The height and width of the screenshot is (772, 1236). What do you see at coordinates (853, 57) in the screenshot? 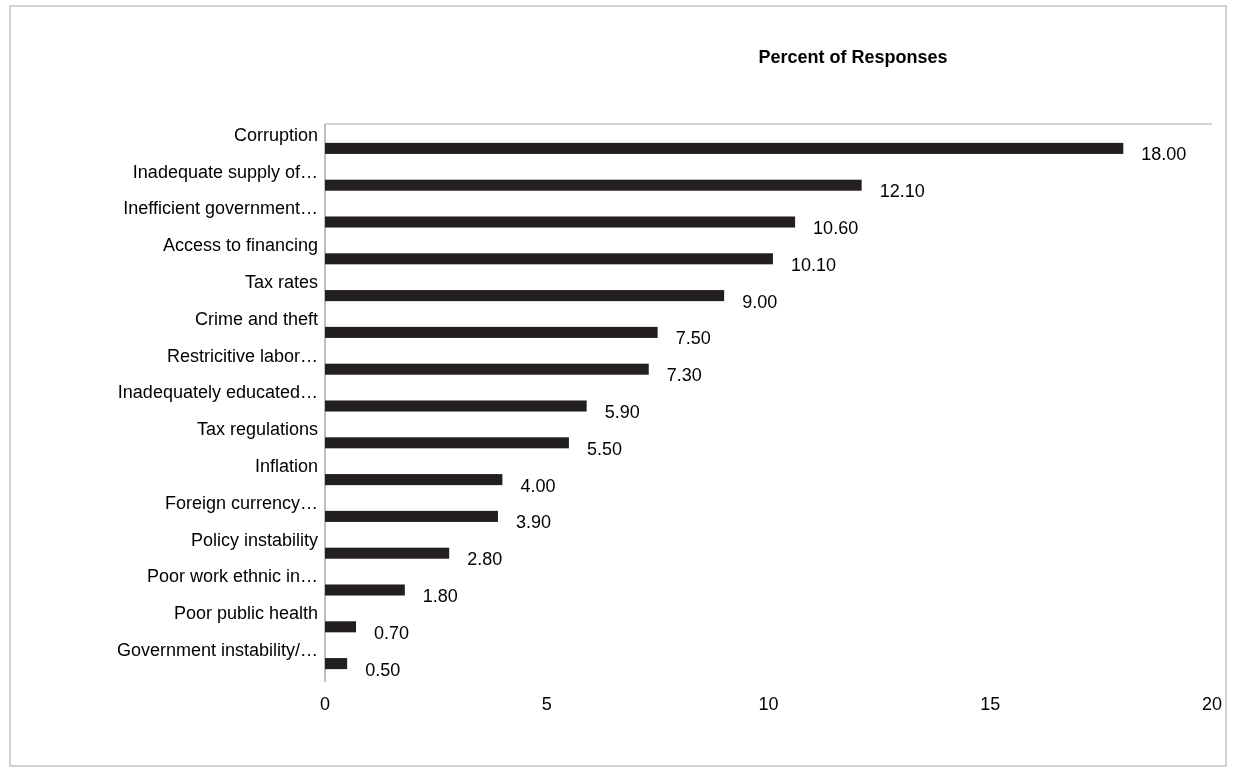
I see `chart-title: Percent of Responses` at bounding box center [853, 57].